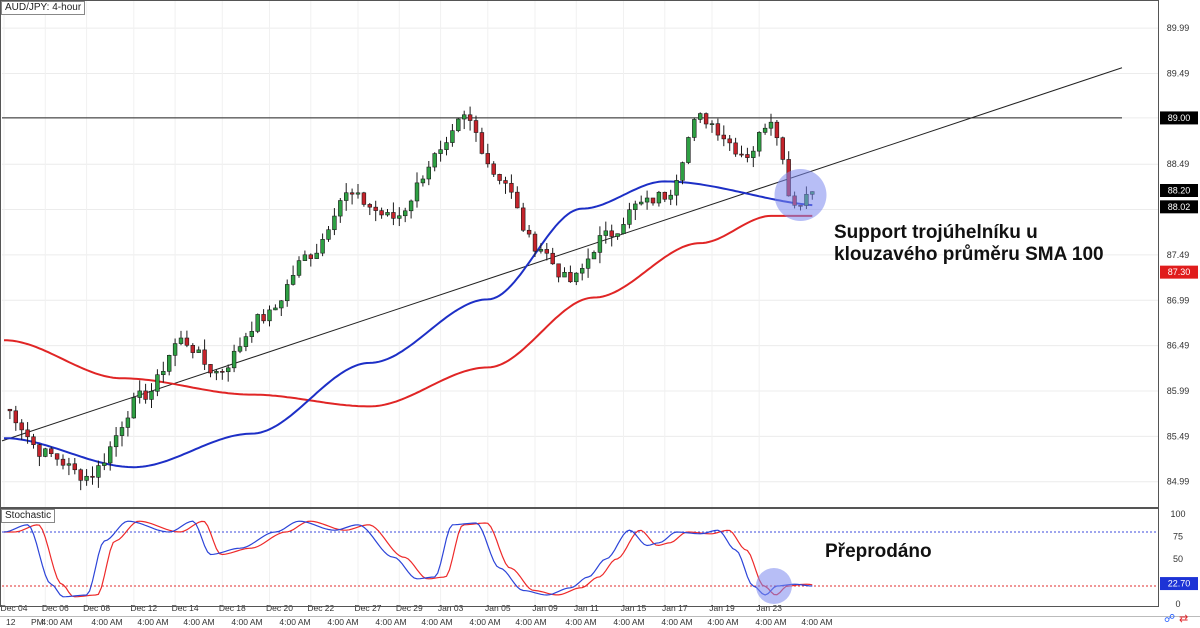  Describe the element at coordinates (1178, 346) in the screenshot. I see `price-tick-label: 86.49` at that location.